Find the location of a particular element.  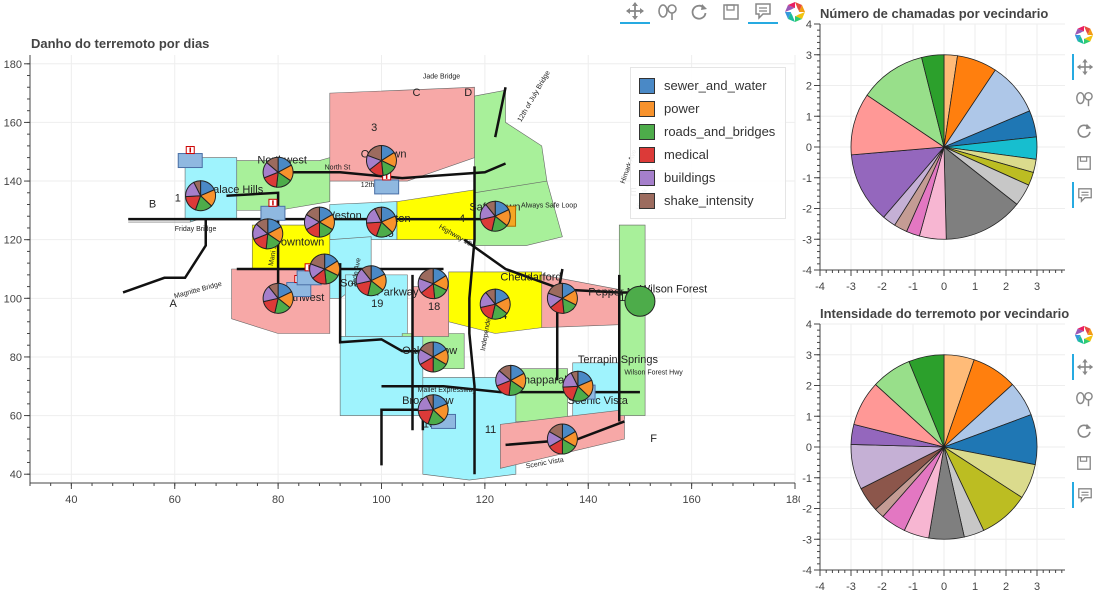

main-toolbar is located at coordinates (715, 12).